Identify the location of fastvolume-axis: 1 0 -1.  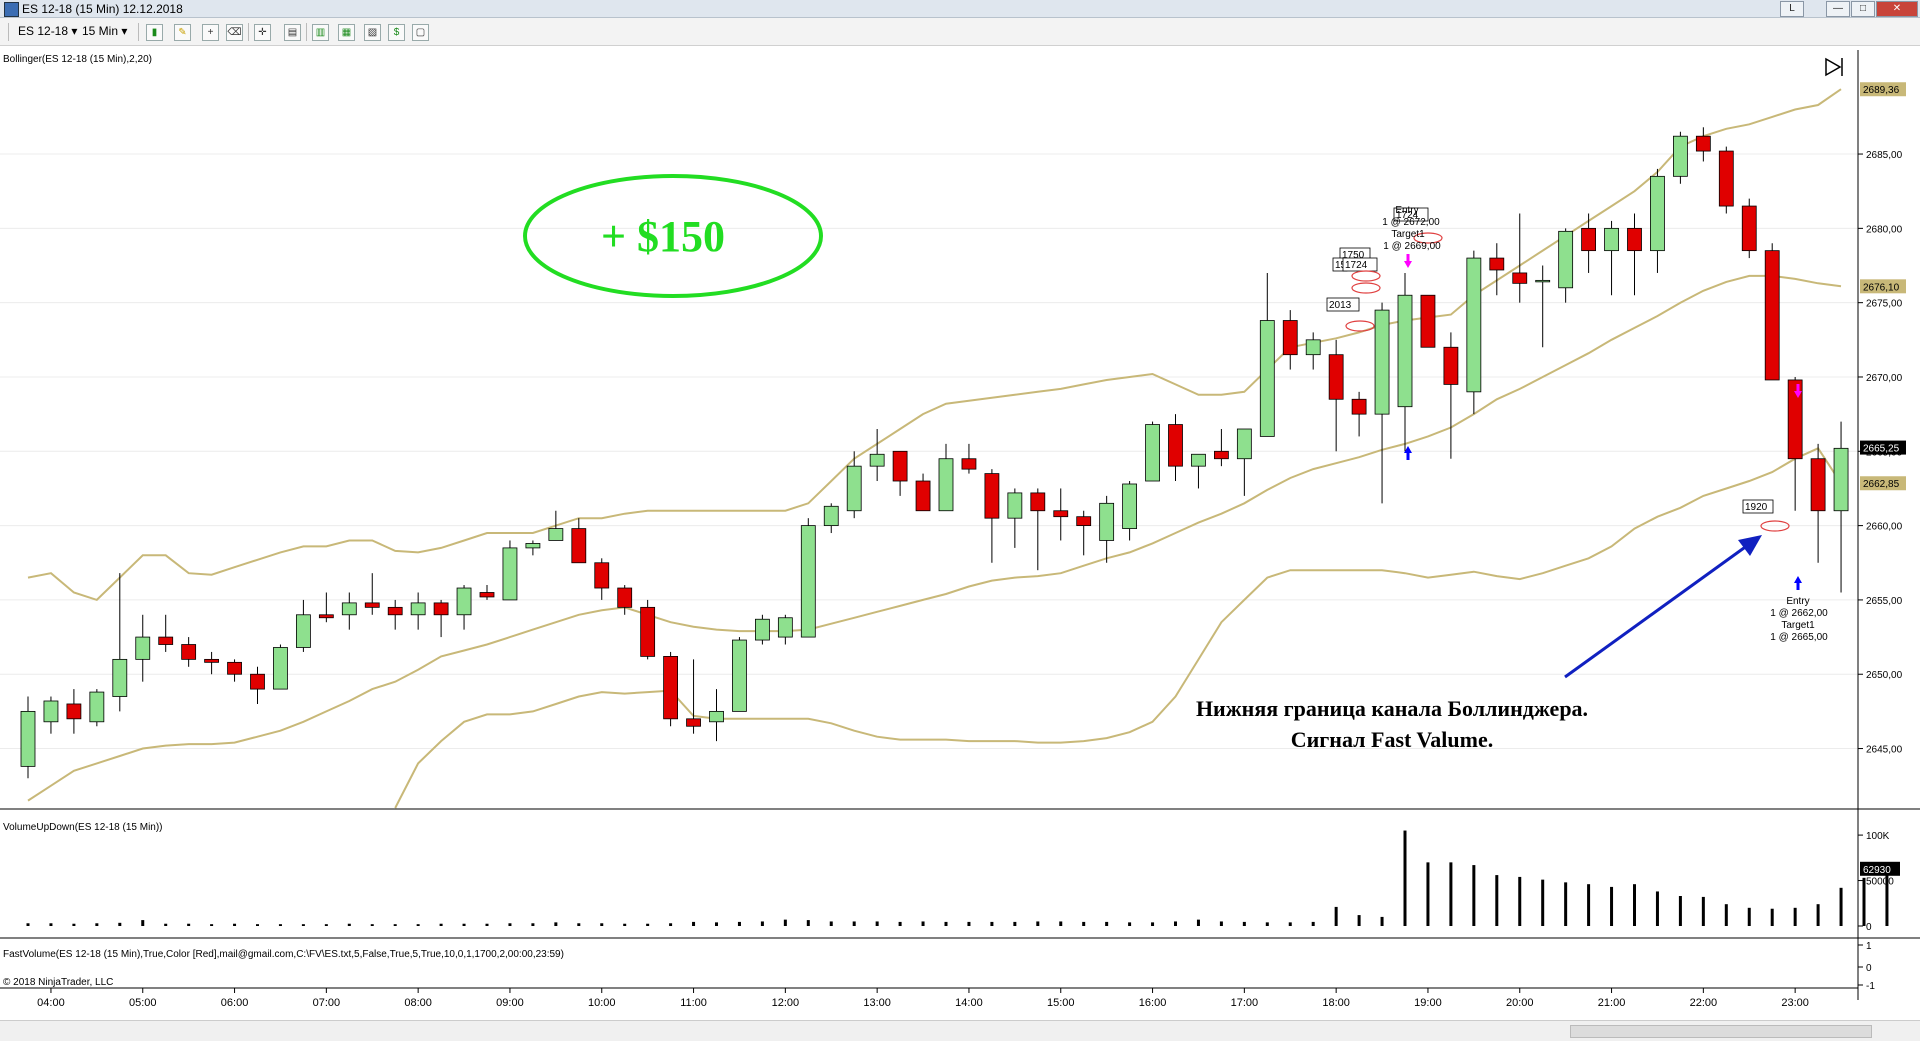
(1866, 966).